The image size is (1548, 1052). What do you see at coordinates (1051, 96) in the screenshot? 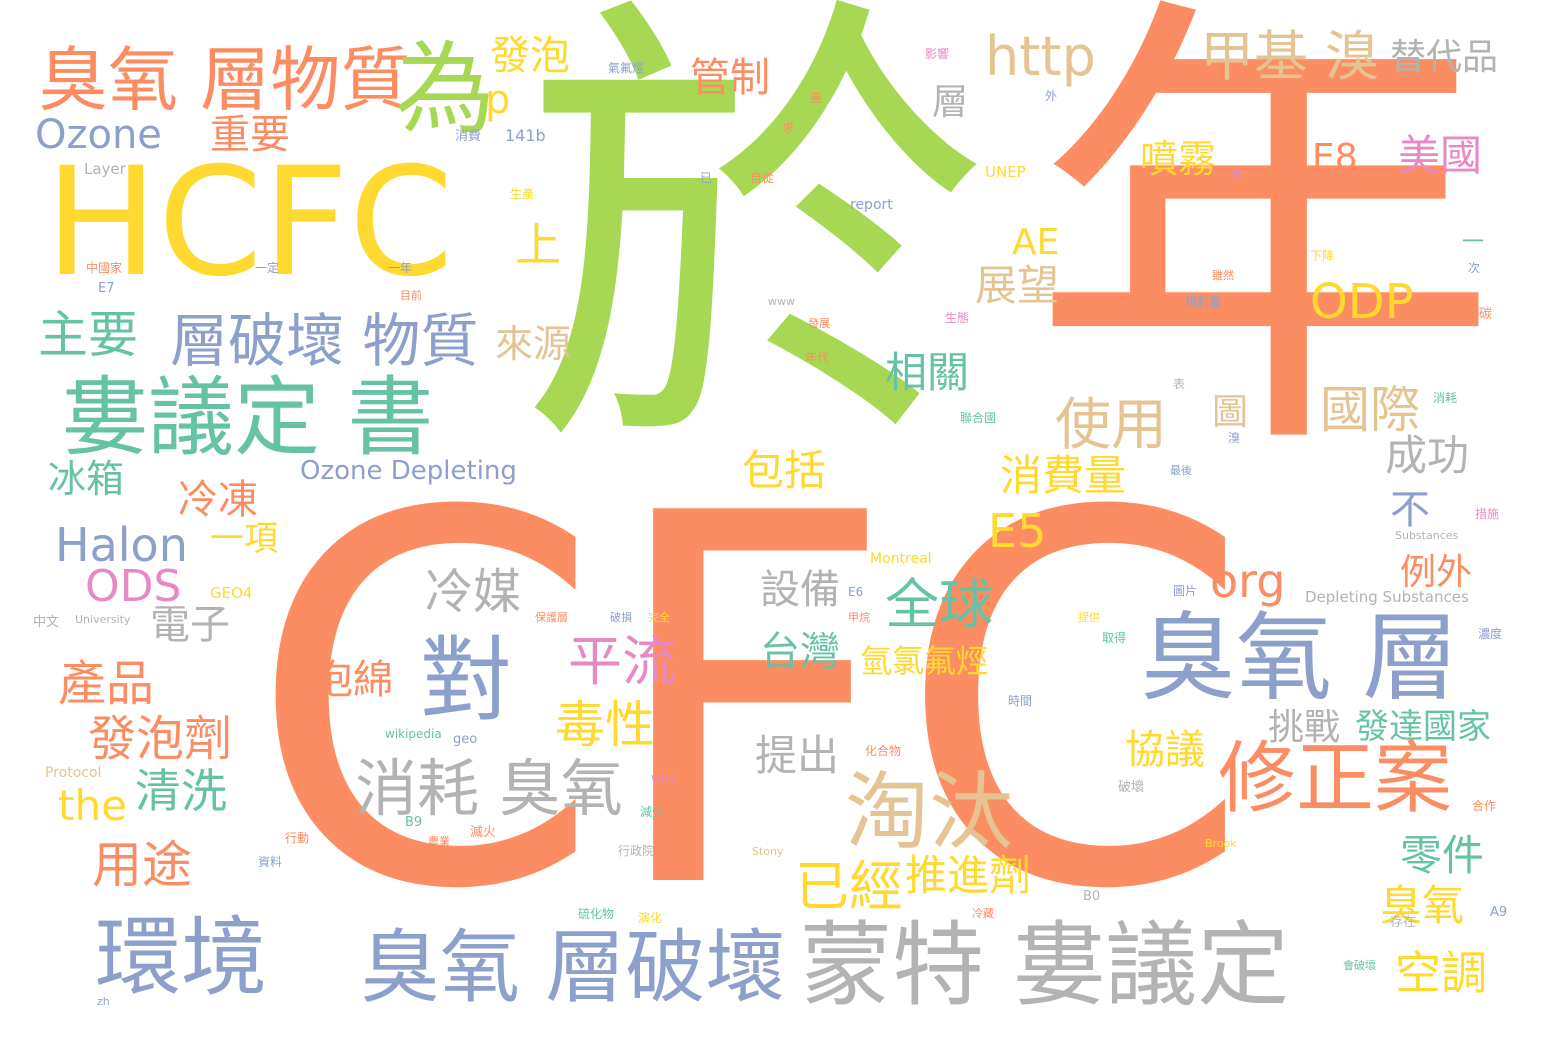
I see `word-wai: 外` at bounding box center [1051, 96].